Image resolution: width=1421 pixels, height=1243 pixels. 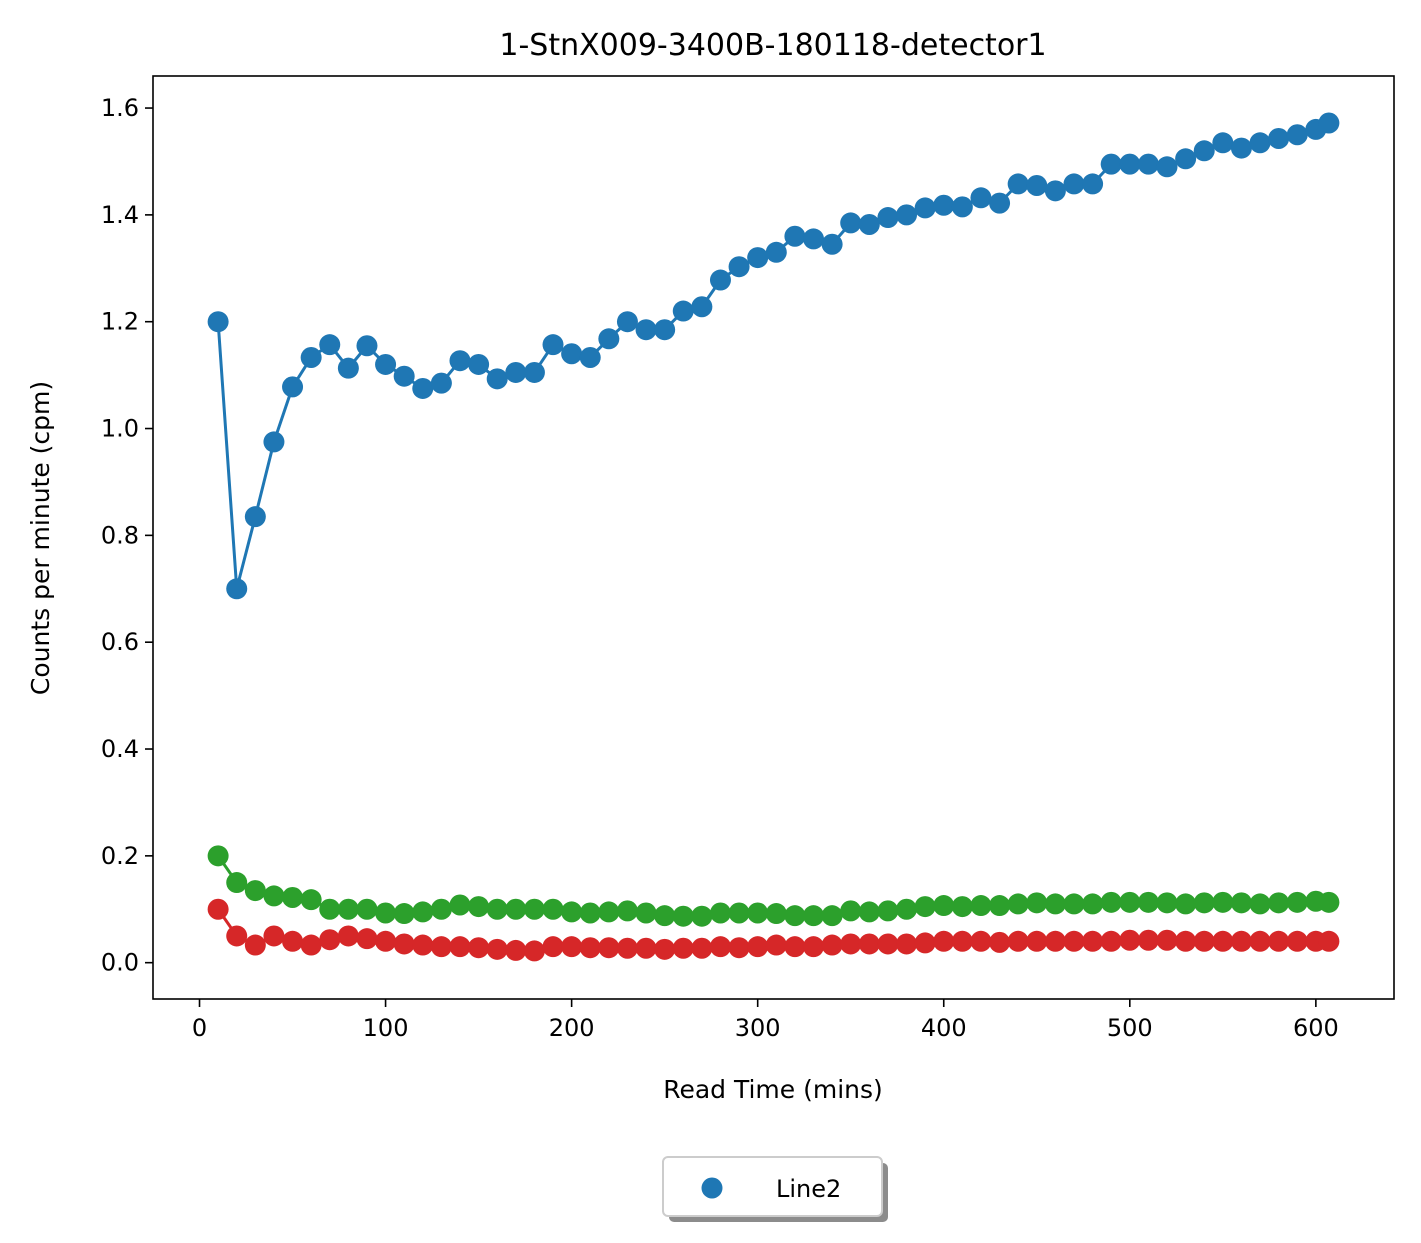 What do you see at coordinates (120, 215) in the screenshot?
I see `y-tick-label: 1.4` at bounding box center [120, 215].